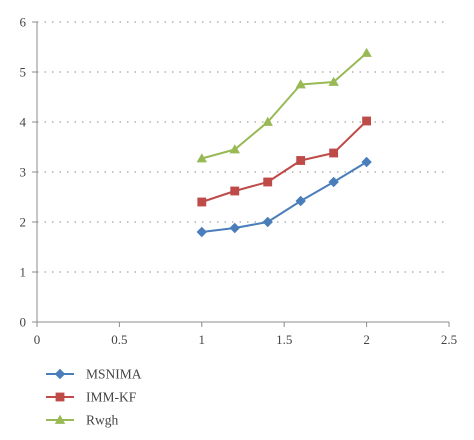  I want to click on series-rwgh, so click(284, 105).